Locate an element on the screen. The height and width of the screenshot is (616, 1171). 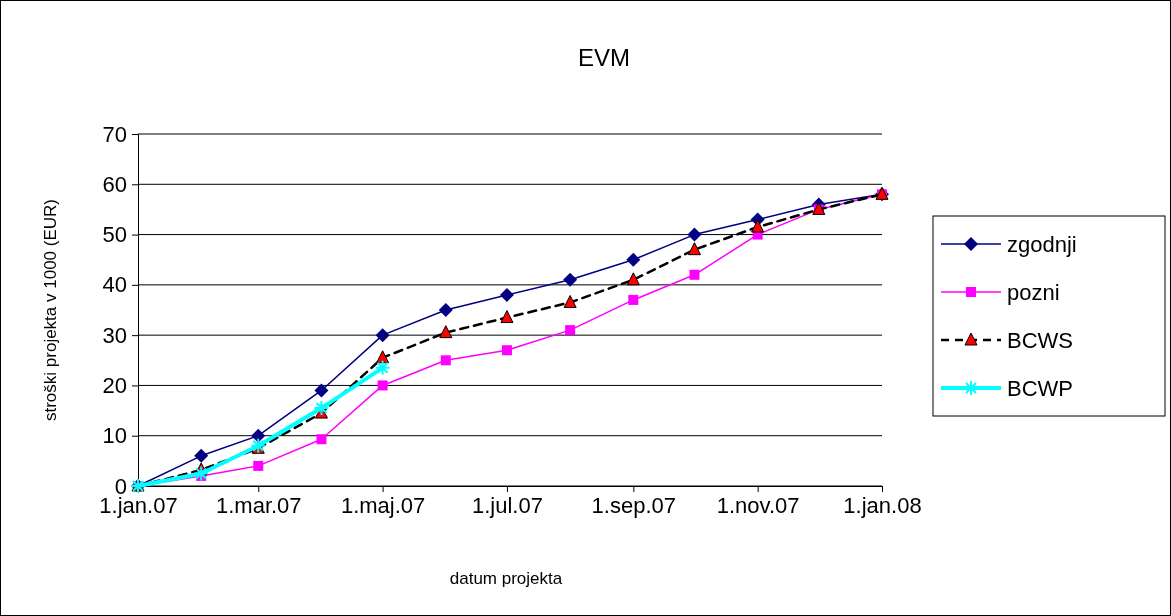
legend-label: BCWS is located at coordinates (1040, 340).